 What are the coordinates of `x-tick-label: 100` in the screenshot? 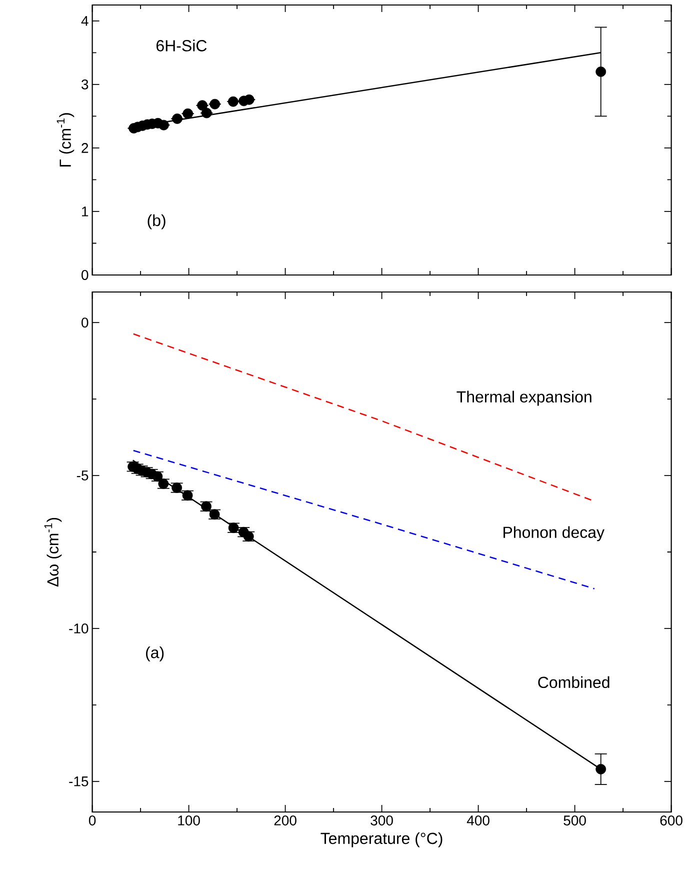 It's located at (189, 821).